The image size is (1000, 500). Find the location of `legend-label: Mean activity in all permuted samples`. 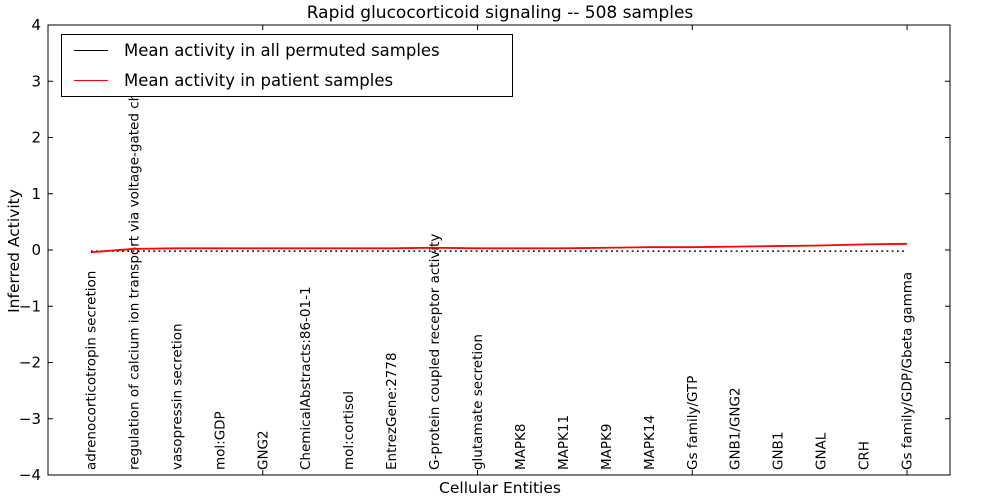

legend-label: Mean activity in all permuted samples is located at coordinates (282, 51).